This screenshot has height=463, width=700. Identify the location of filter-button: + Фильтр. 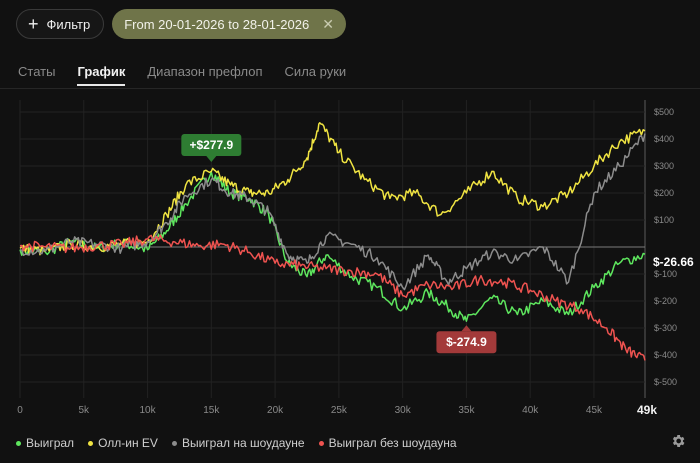
(60, 24).